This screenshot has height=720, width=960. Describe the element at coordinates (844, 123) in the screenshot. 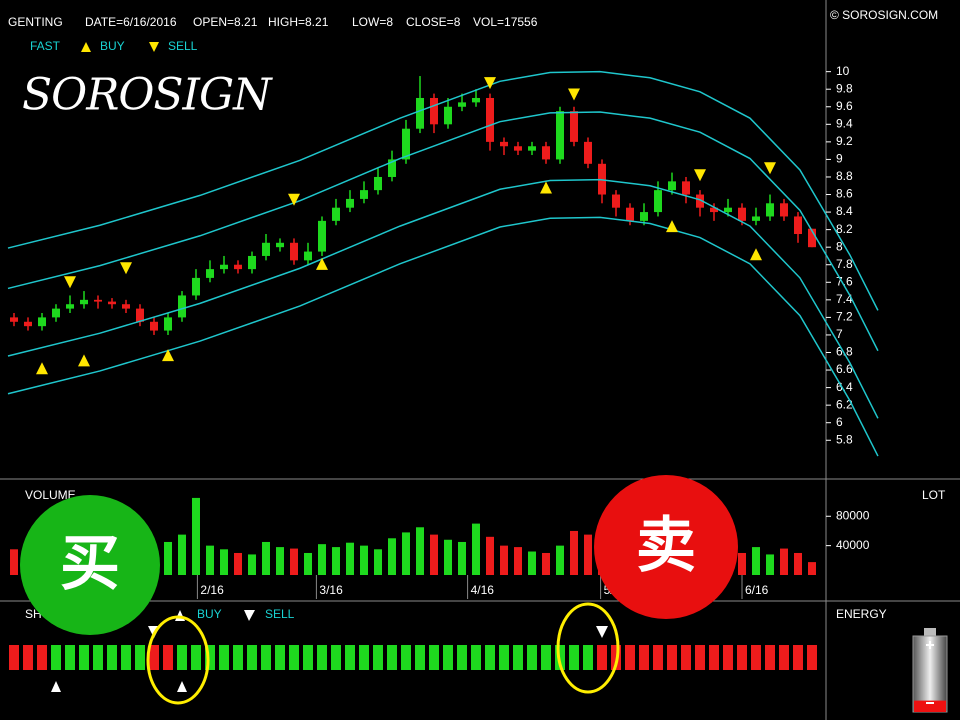

I see `y-tick-label: 9.4` at that location.